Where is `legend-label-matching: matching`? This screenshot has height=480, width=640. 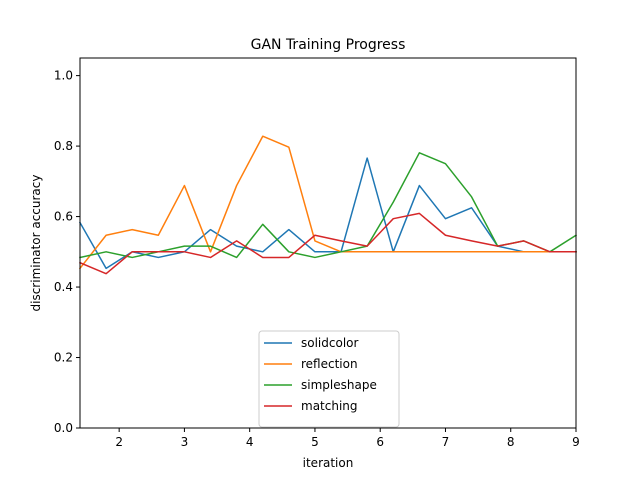 legend-label-matching: matching is located at coordinates (329, 406).